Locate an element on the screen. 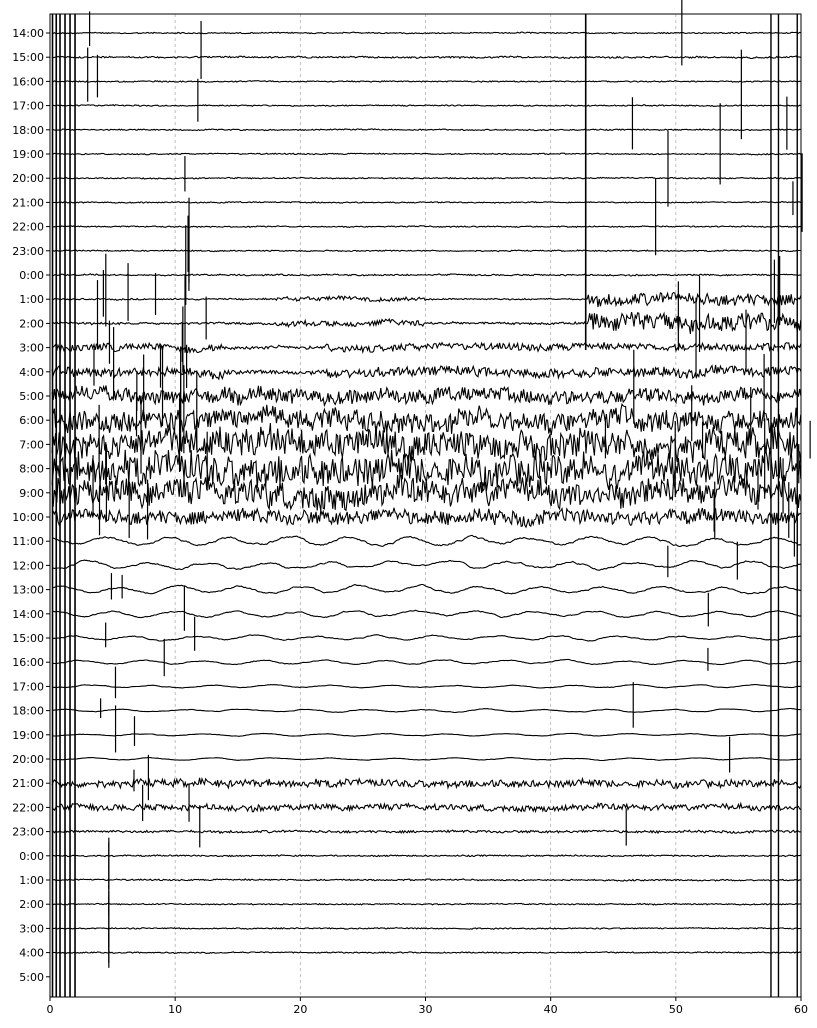 The height and width of the screenshot is (1028, 817). y-tick-label: 6:00 is located at coordinates (31, 420).